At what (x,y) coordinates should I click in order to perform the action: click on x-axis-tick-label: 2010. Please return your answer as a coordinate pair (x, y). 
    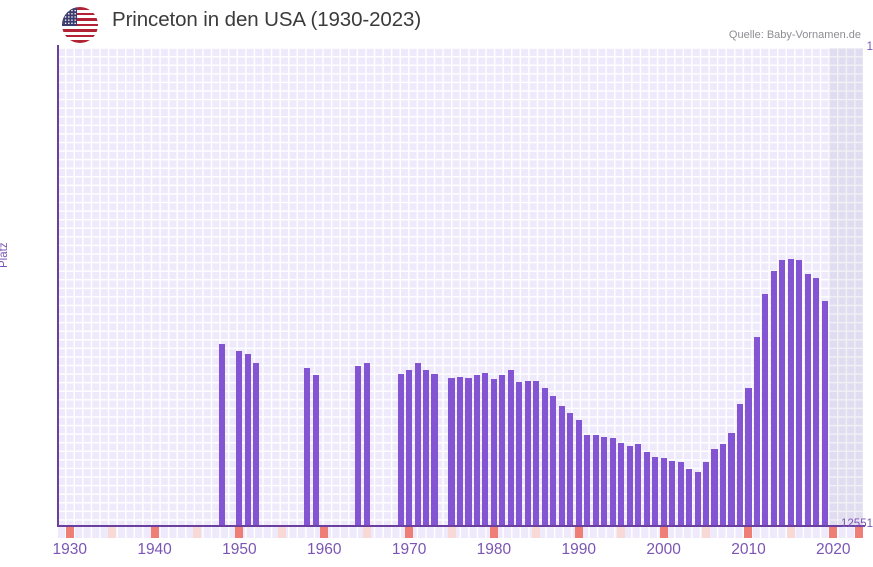
    Looking at the image, I should click on (748, 549).